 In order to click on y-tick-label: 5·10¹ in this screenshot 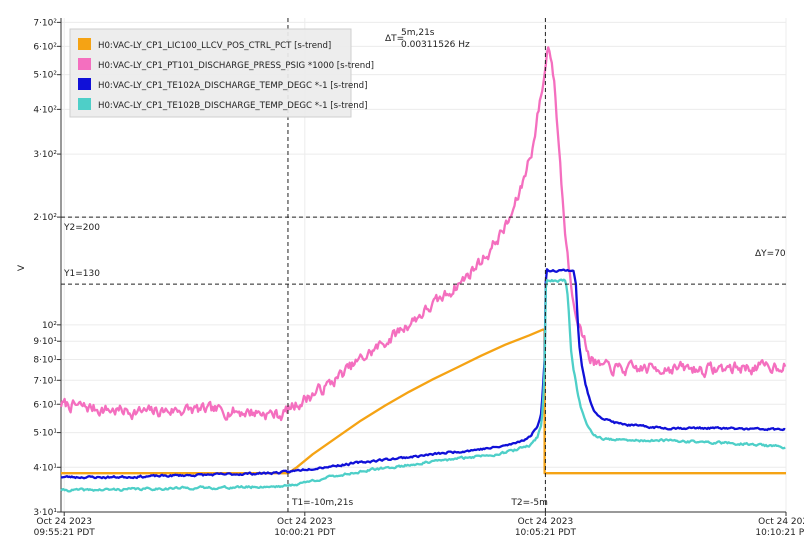, I will do `click(45, 434)`.